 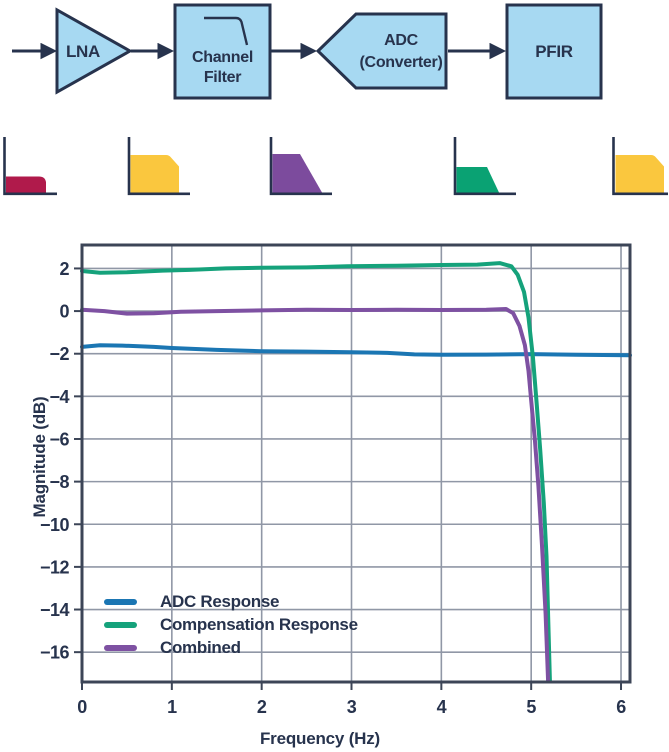 I want to click on post-channel-filter-spectrum-icon, so click(x=297, y=173).